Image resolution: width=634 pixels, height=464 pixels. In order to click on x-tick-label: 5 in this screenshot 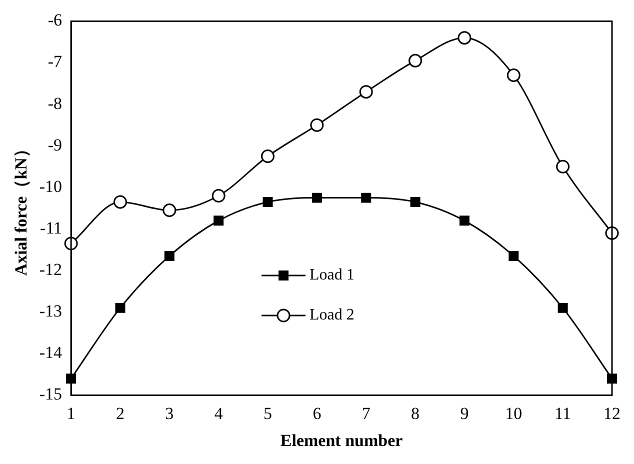, I will do `click(268, 413)`.